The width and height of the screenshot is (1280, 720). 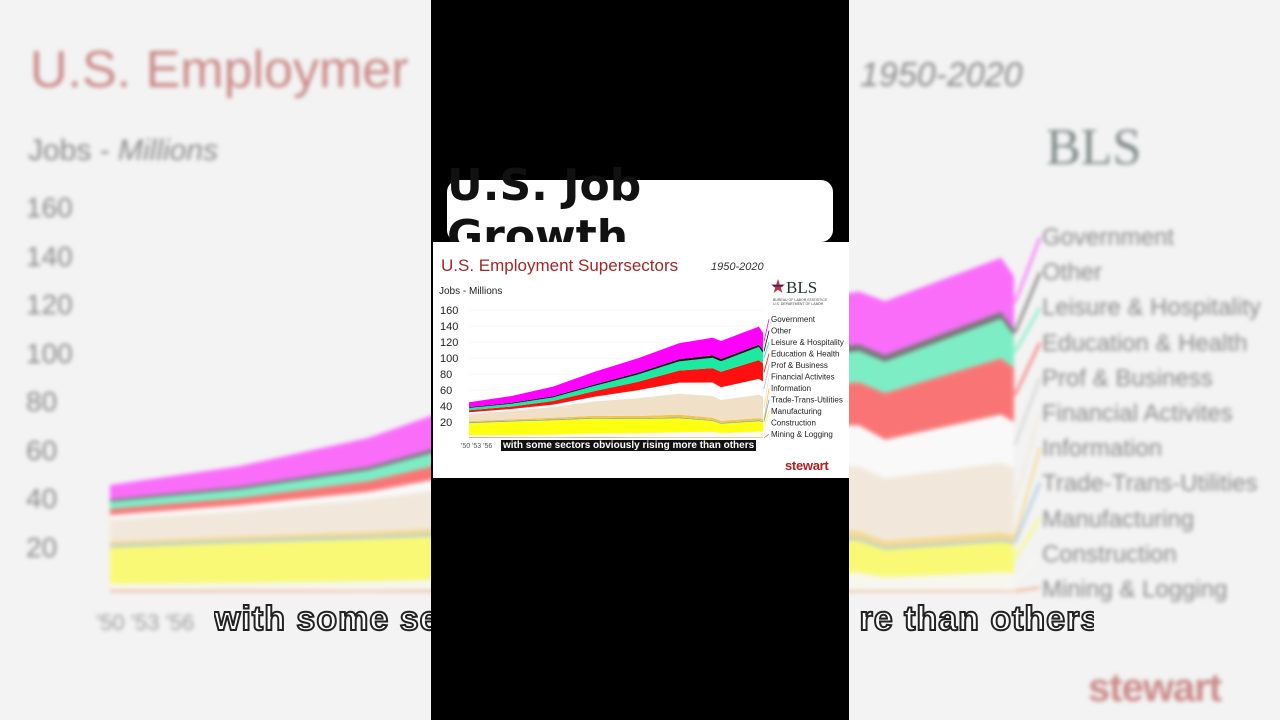 I want to click on background-y-tick: 160, so click(x=49, y=207).